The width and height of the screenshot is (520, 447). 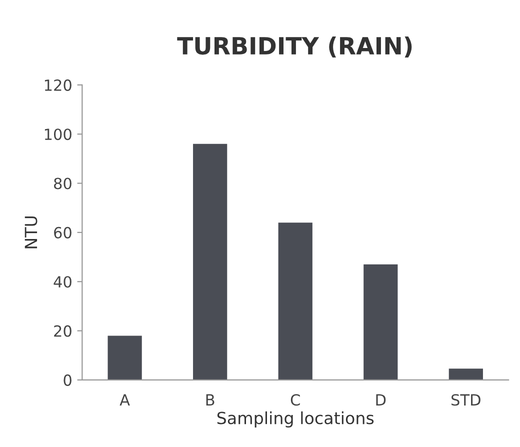 I want to click on y-tick-label: 80, so click(x=63, y=184).